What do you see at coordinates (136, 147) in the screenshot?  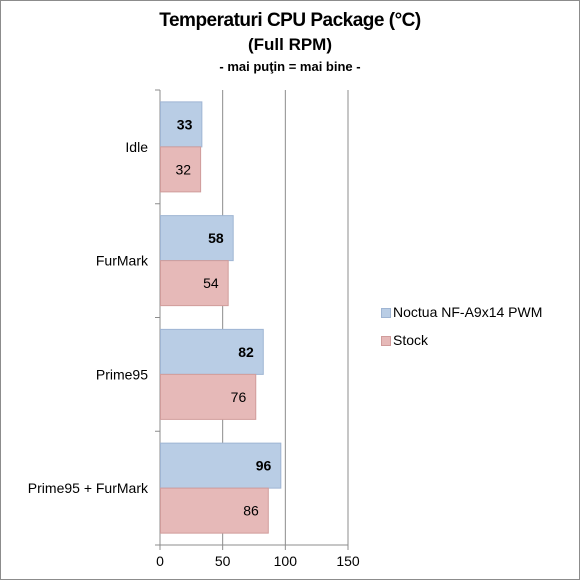 I see `category-label: Idle` at bounding box center [136, 147].